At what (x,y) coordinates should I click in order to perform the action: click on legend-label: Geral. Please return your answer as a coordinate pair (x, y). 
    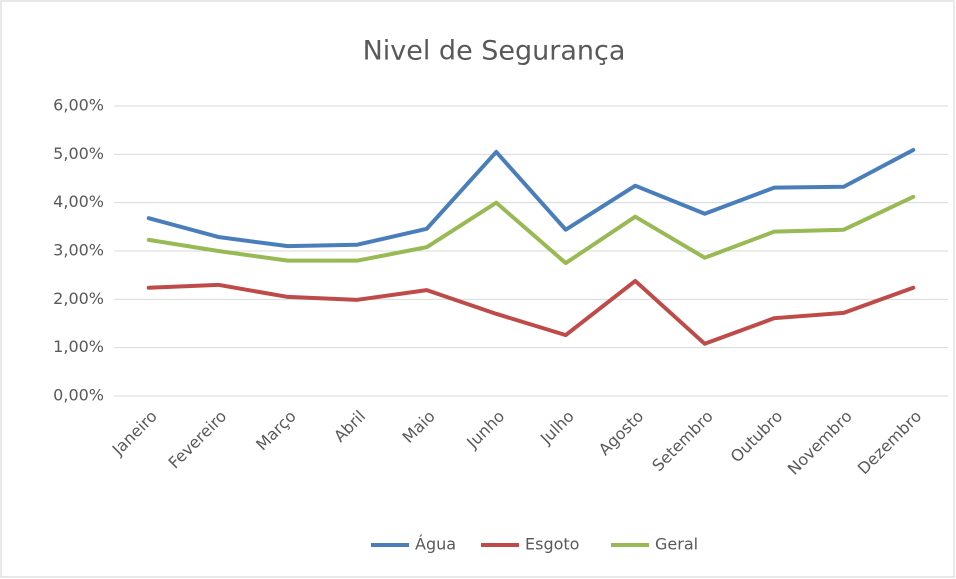
    Looking at the image, I should click on (676, 544).